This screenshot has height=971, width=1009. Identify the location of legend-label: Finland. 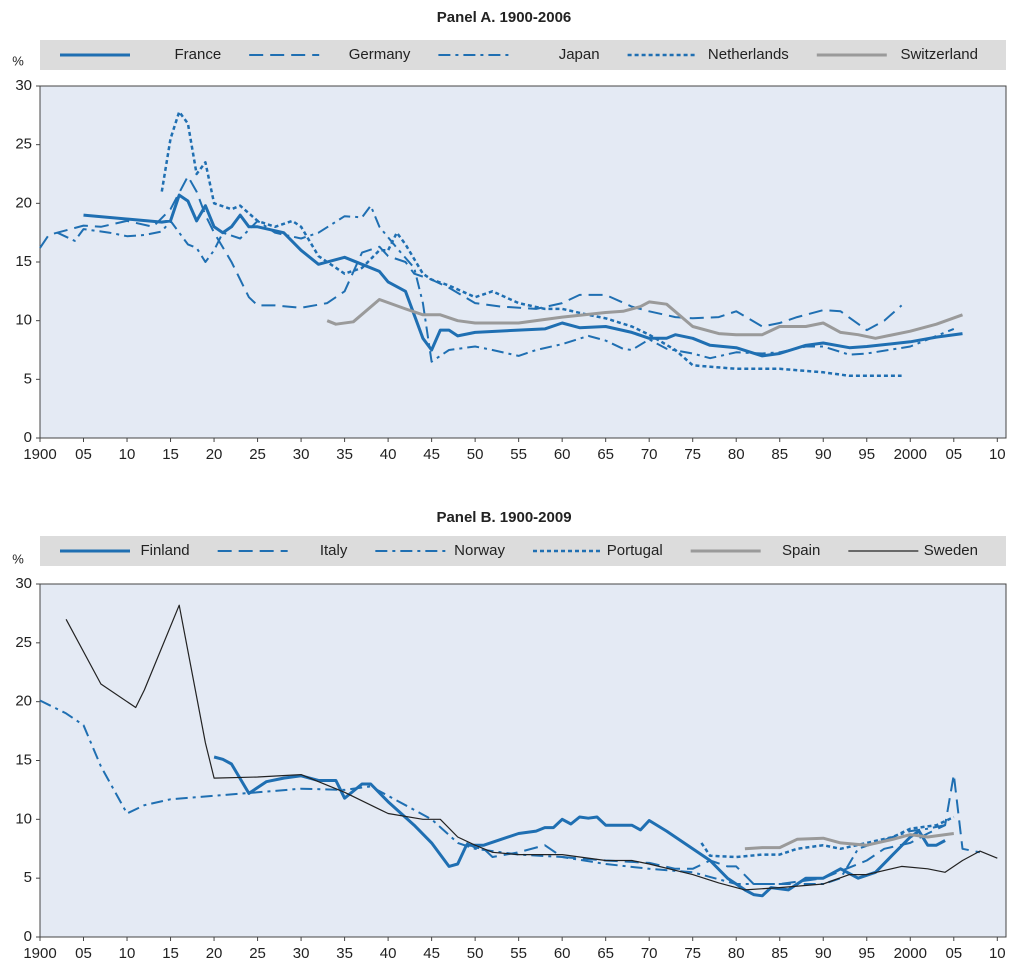
(164, 550).